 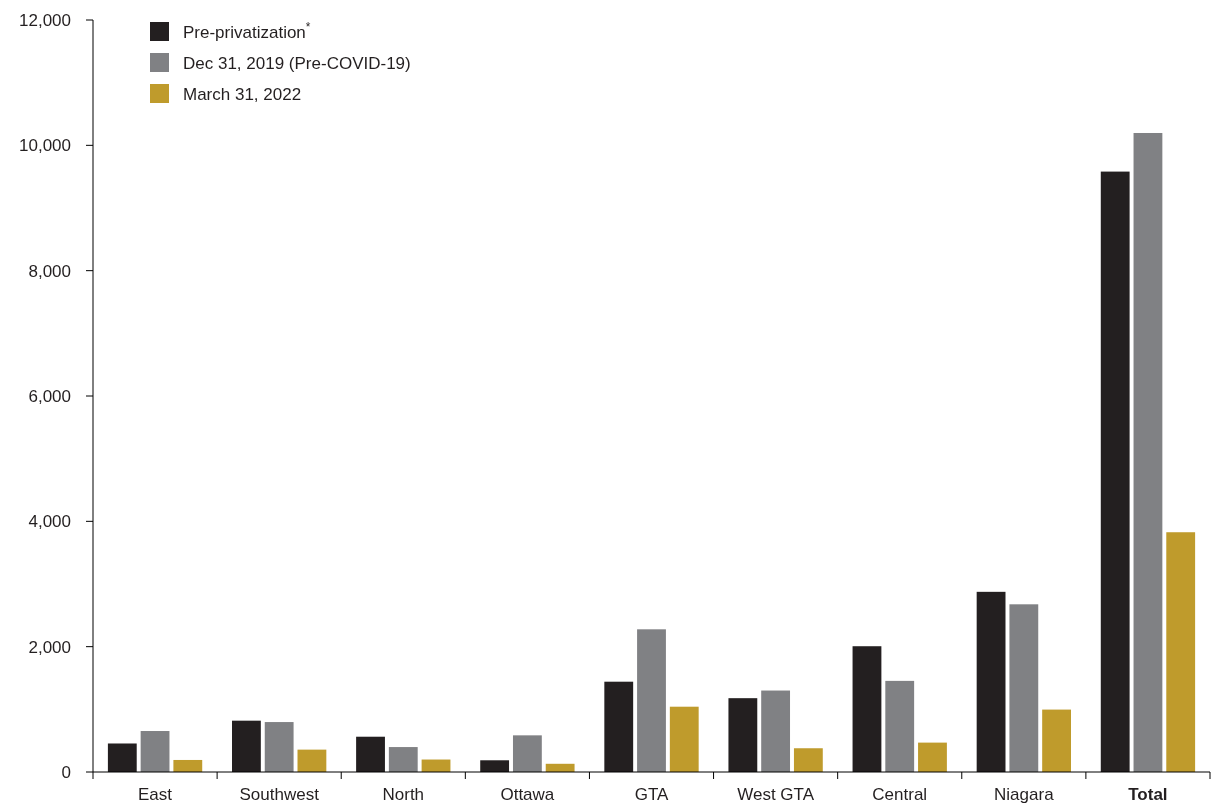 I want to click on legend-label: Dec 31, 2019 (Pre-COVID-19), so click(x=297, y=63).